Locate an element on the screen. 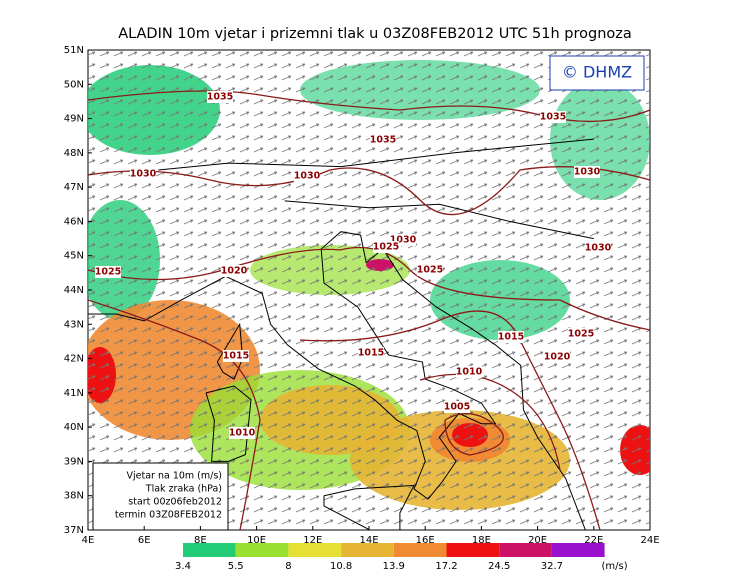 The height and width of the screenshot is (582, 740). lat-label: 40N is located at coordinates (74, 427).